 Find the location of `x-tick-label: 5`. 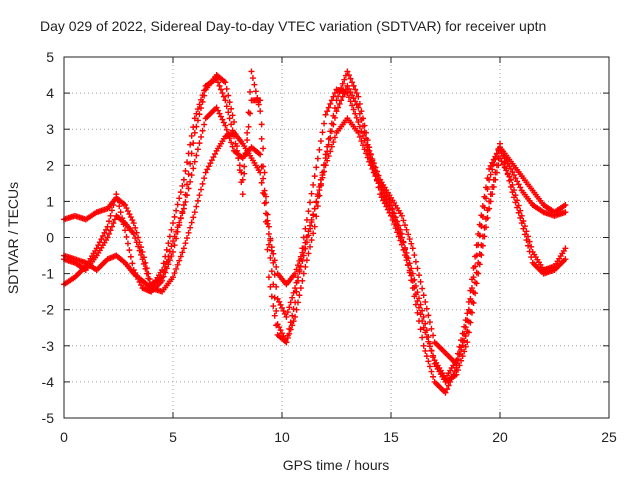

x-tick-label: 5 is located at coordinates (173, 437).